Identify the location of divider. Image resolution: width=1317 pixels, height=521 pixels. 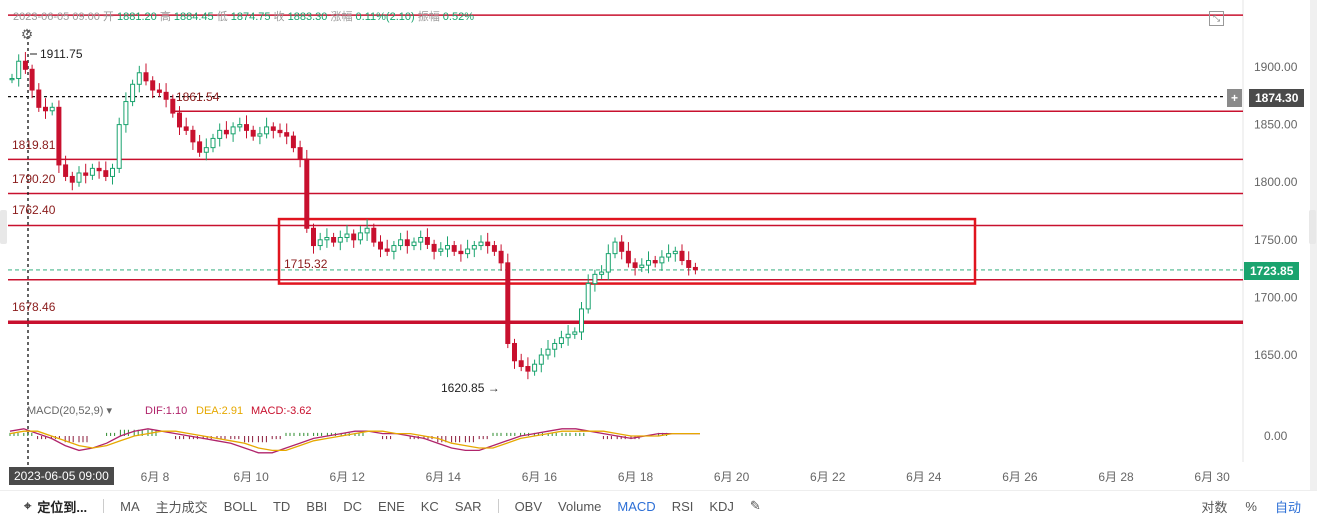
(104, 506).